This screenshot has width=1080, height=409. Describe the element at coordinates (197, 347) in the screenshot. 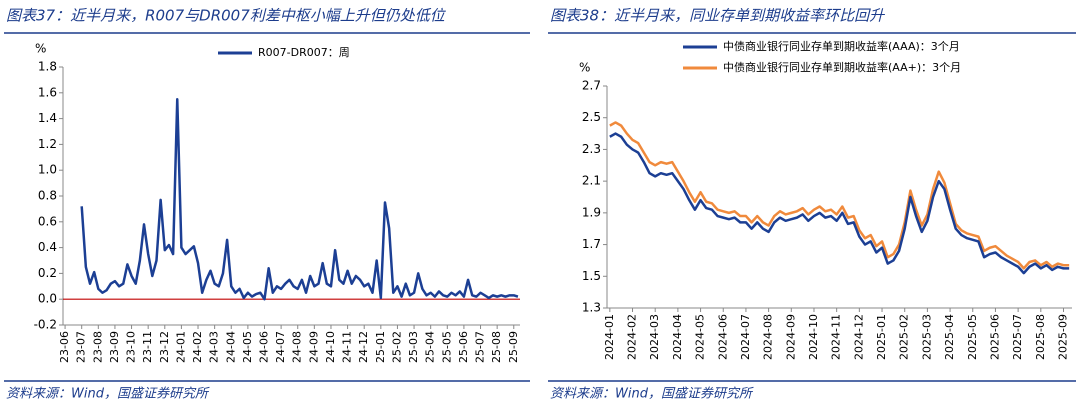

I see `x-tick-label: 24-02` at that location.